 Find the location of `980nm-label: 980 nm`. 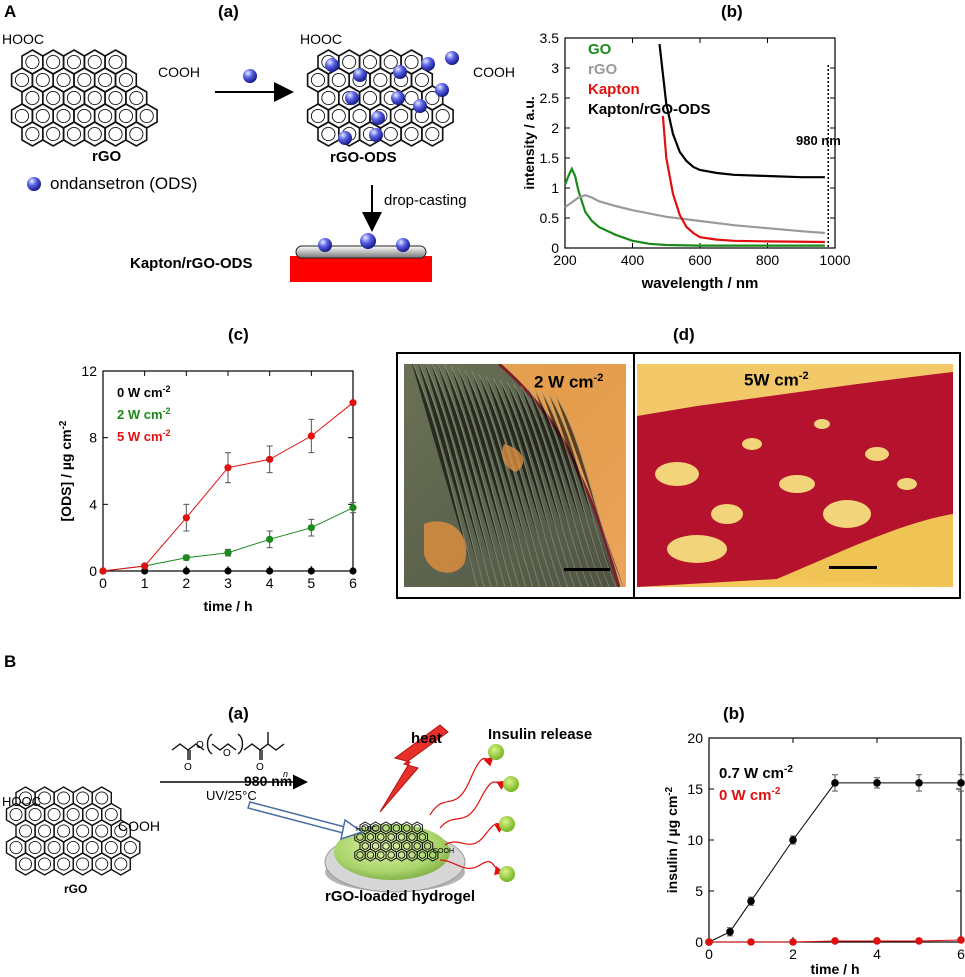

980nm-label: 980 nm is located at coordinates (268, 781).